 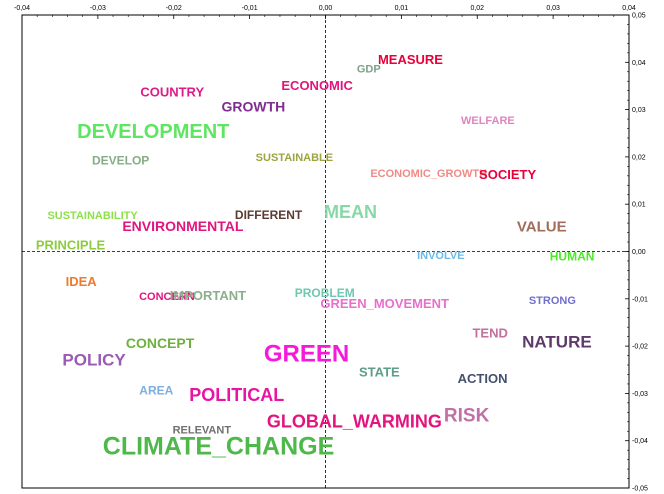 What do you see at coordinates (639, 110) in the screenshot?
I see `y-tick-label: 0,03` at bounding box center [639, 110].